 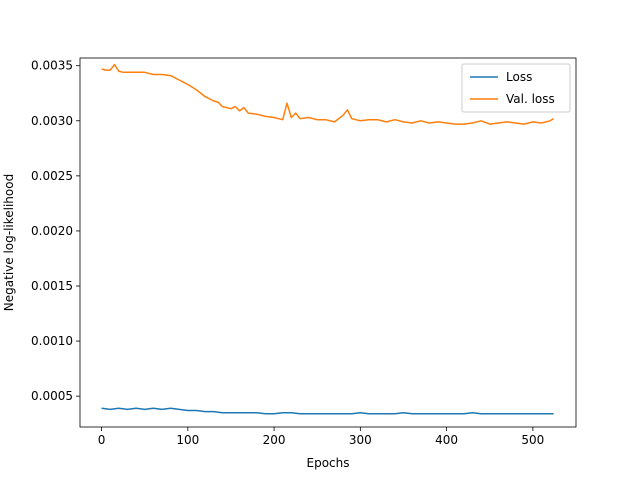 What do you see at coordinates (530, 99) in the screenshot?
I see `legend-label-val-loss: Val. loss` at bounding box center [530, 99].